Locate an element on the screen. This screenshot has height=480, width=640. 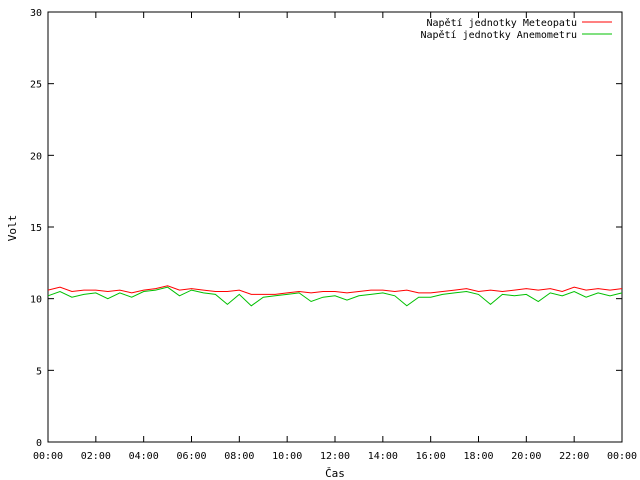
y-tick-label: 20 is located at coordinates (36, 156).